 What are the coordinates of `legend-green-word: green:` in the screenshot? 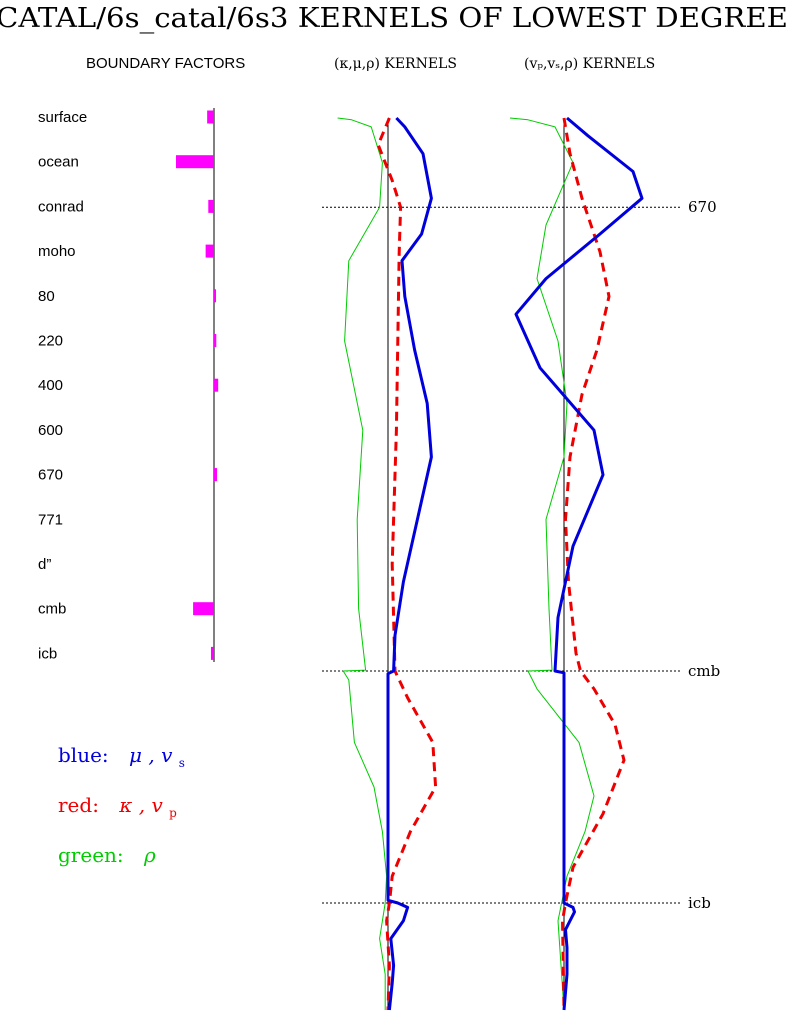 It's located at (91, 855).